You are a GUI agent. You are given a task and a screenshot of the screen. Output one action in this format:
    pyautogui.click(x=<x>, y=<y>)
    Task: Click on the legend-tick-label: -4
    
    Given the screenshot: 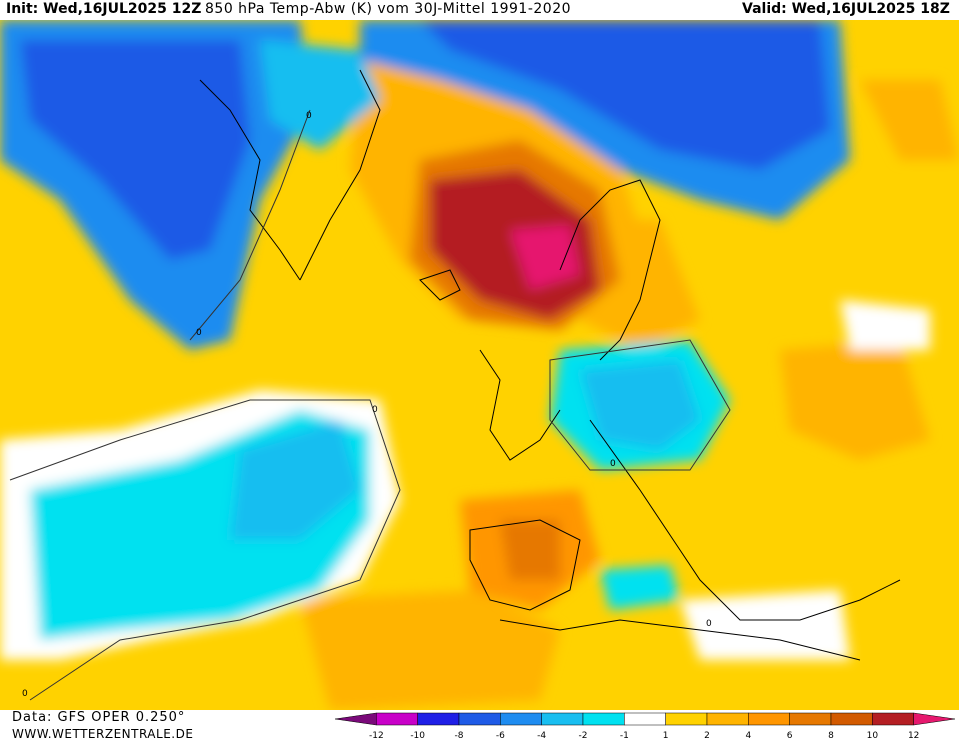 What is the action you would take?
    pyautogui.click(x=541, y=736)
    